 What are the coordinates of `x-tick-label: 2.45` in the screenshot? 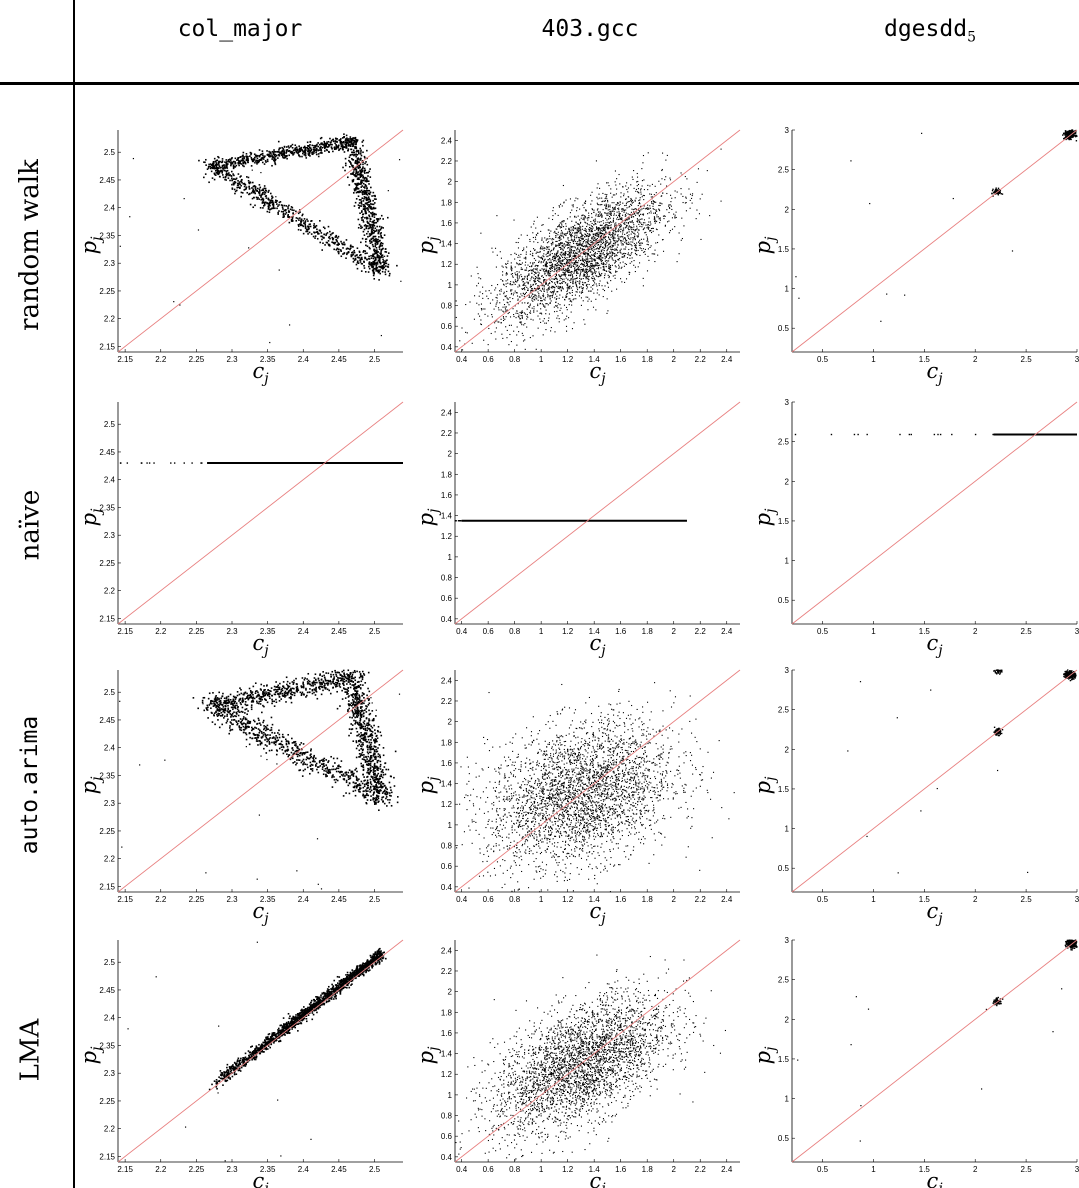 It's located at (339, 359).